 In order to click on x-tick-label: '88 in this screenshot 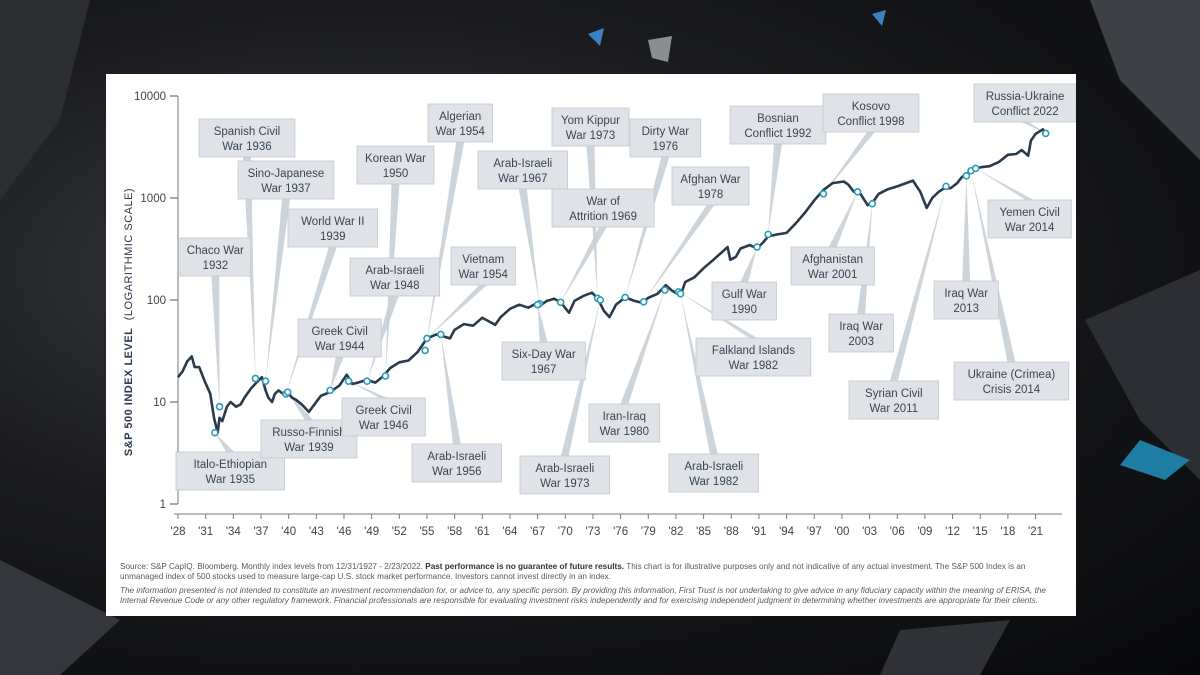, I will do `click(731, 532)`.